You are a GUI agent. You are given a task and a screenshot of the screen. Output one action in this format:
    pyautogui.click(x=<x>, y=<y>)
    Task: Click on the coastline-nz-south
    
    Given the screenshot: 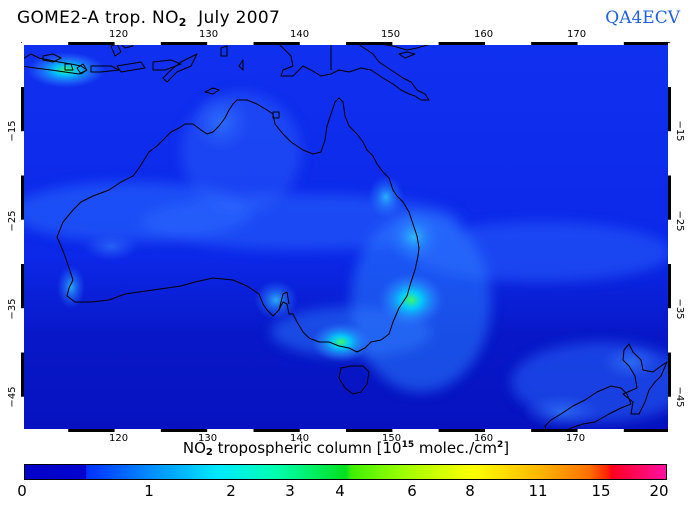 What is the action you would take?
    pyautogui.click(x=588, y=408)
    